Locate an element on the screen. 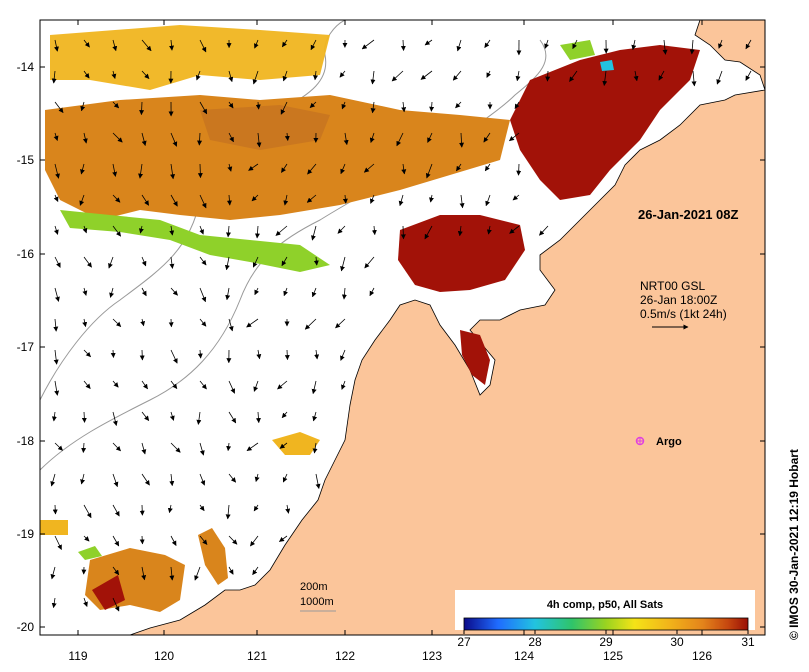  y-tick-label: -14 is located at coordinates (26, 67).